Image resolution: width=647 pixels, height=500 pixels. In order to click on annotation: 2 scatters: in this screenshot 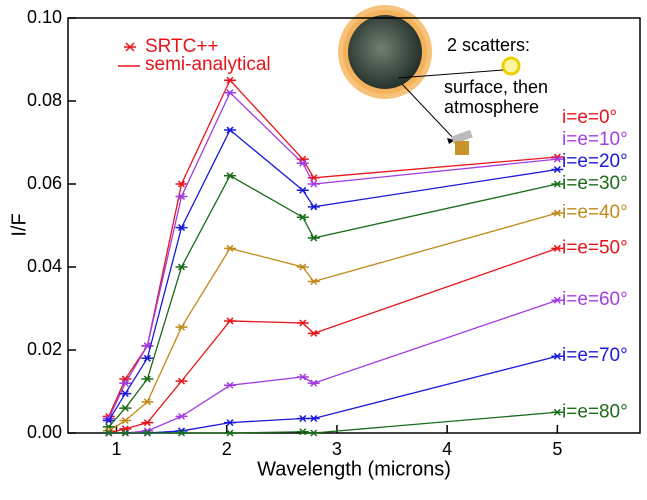, I will do `click(488, 45)`.